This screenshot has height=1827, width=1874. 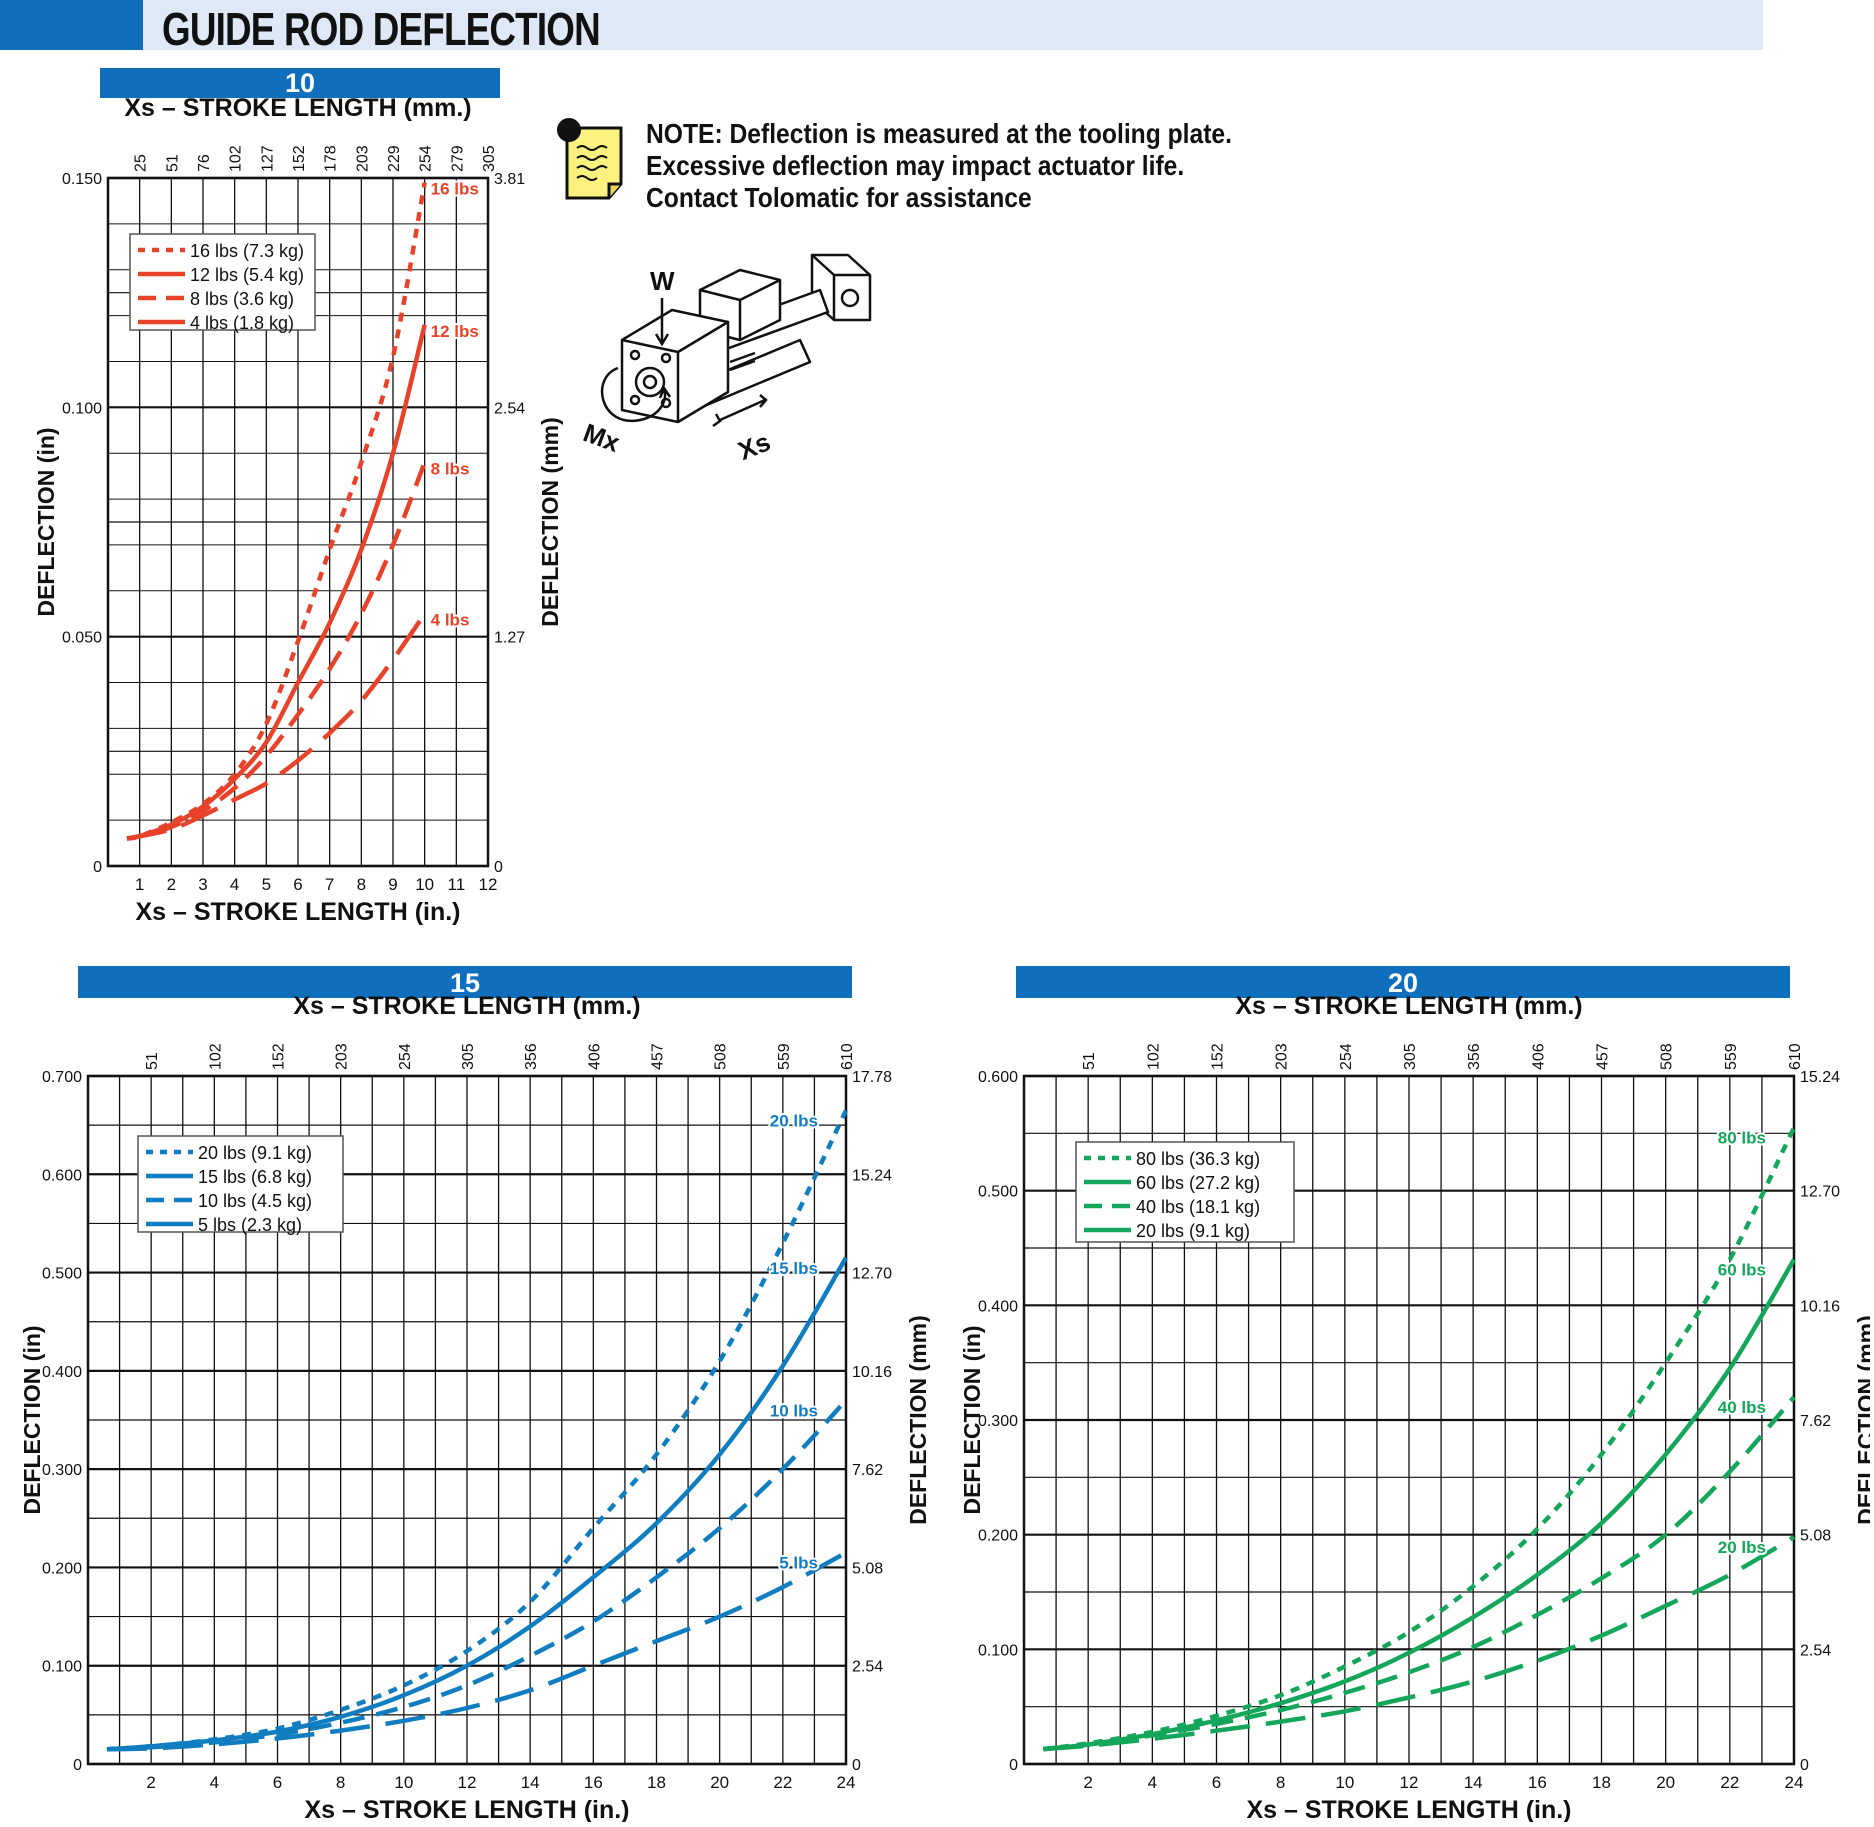 What do you see at coordinates (329, 884) in the screenshot?
I see `x-tick-label: 7` at bounding box center [329, 884].